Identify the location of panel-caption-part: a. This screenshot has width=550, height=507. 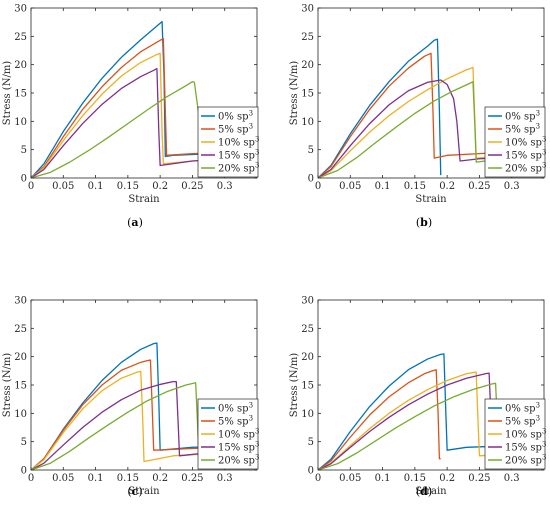
(134, 222).